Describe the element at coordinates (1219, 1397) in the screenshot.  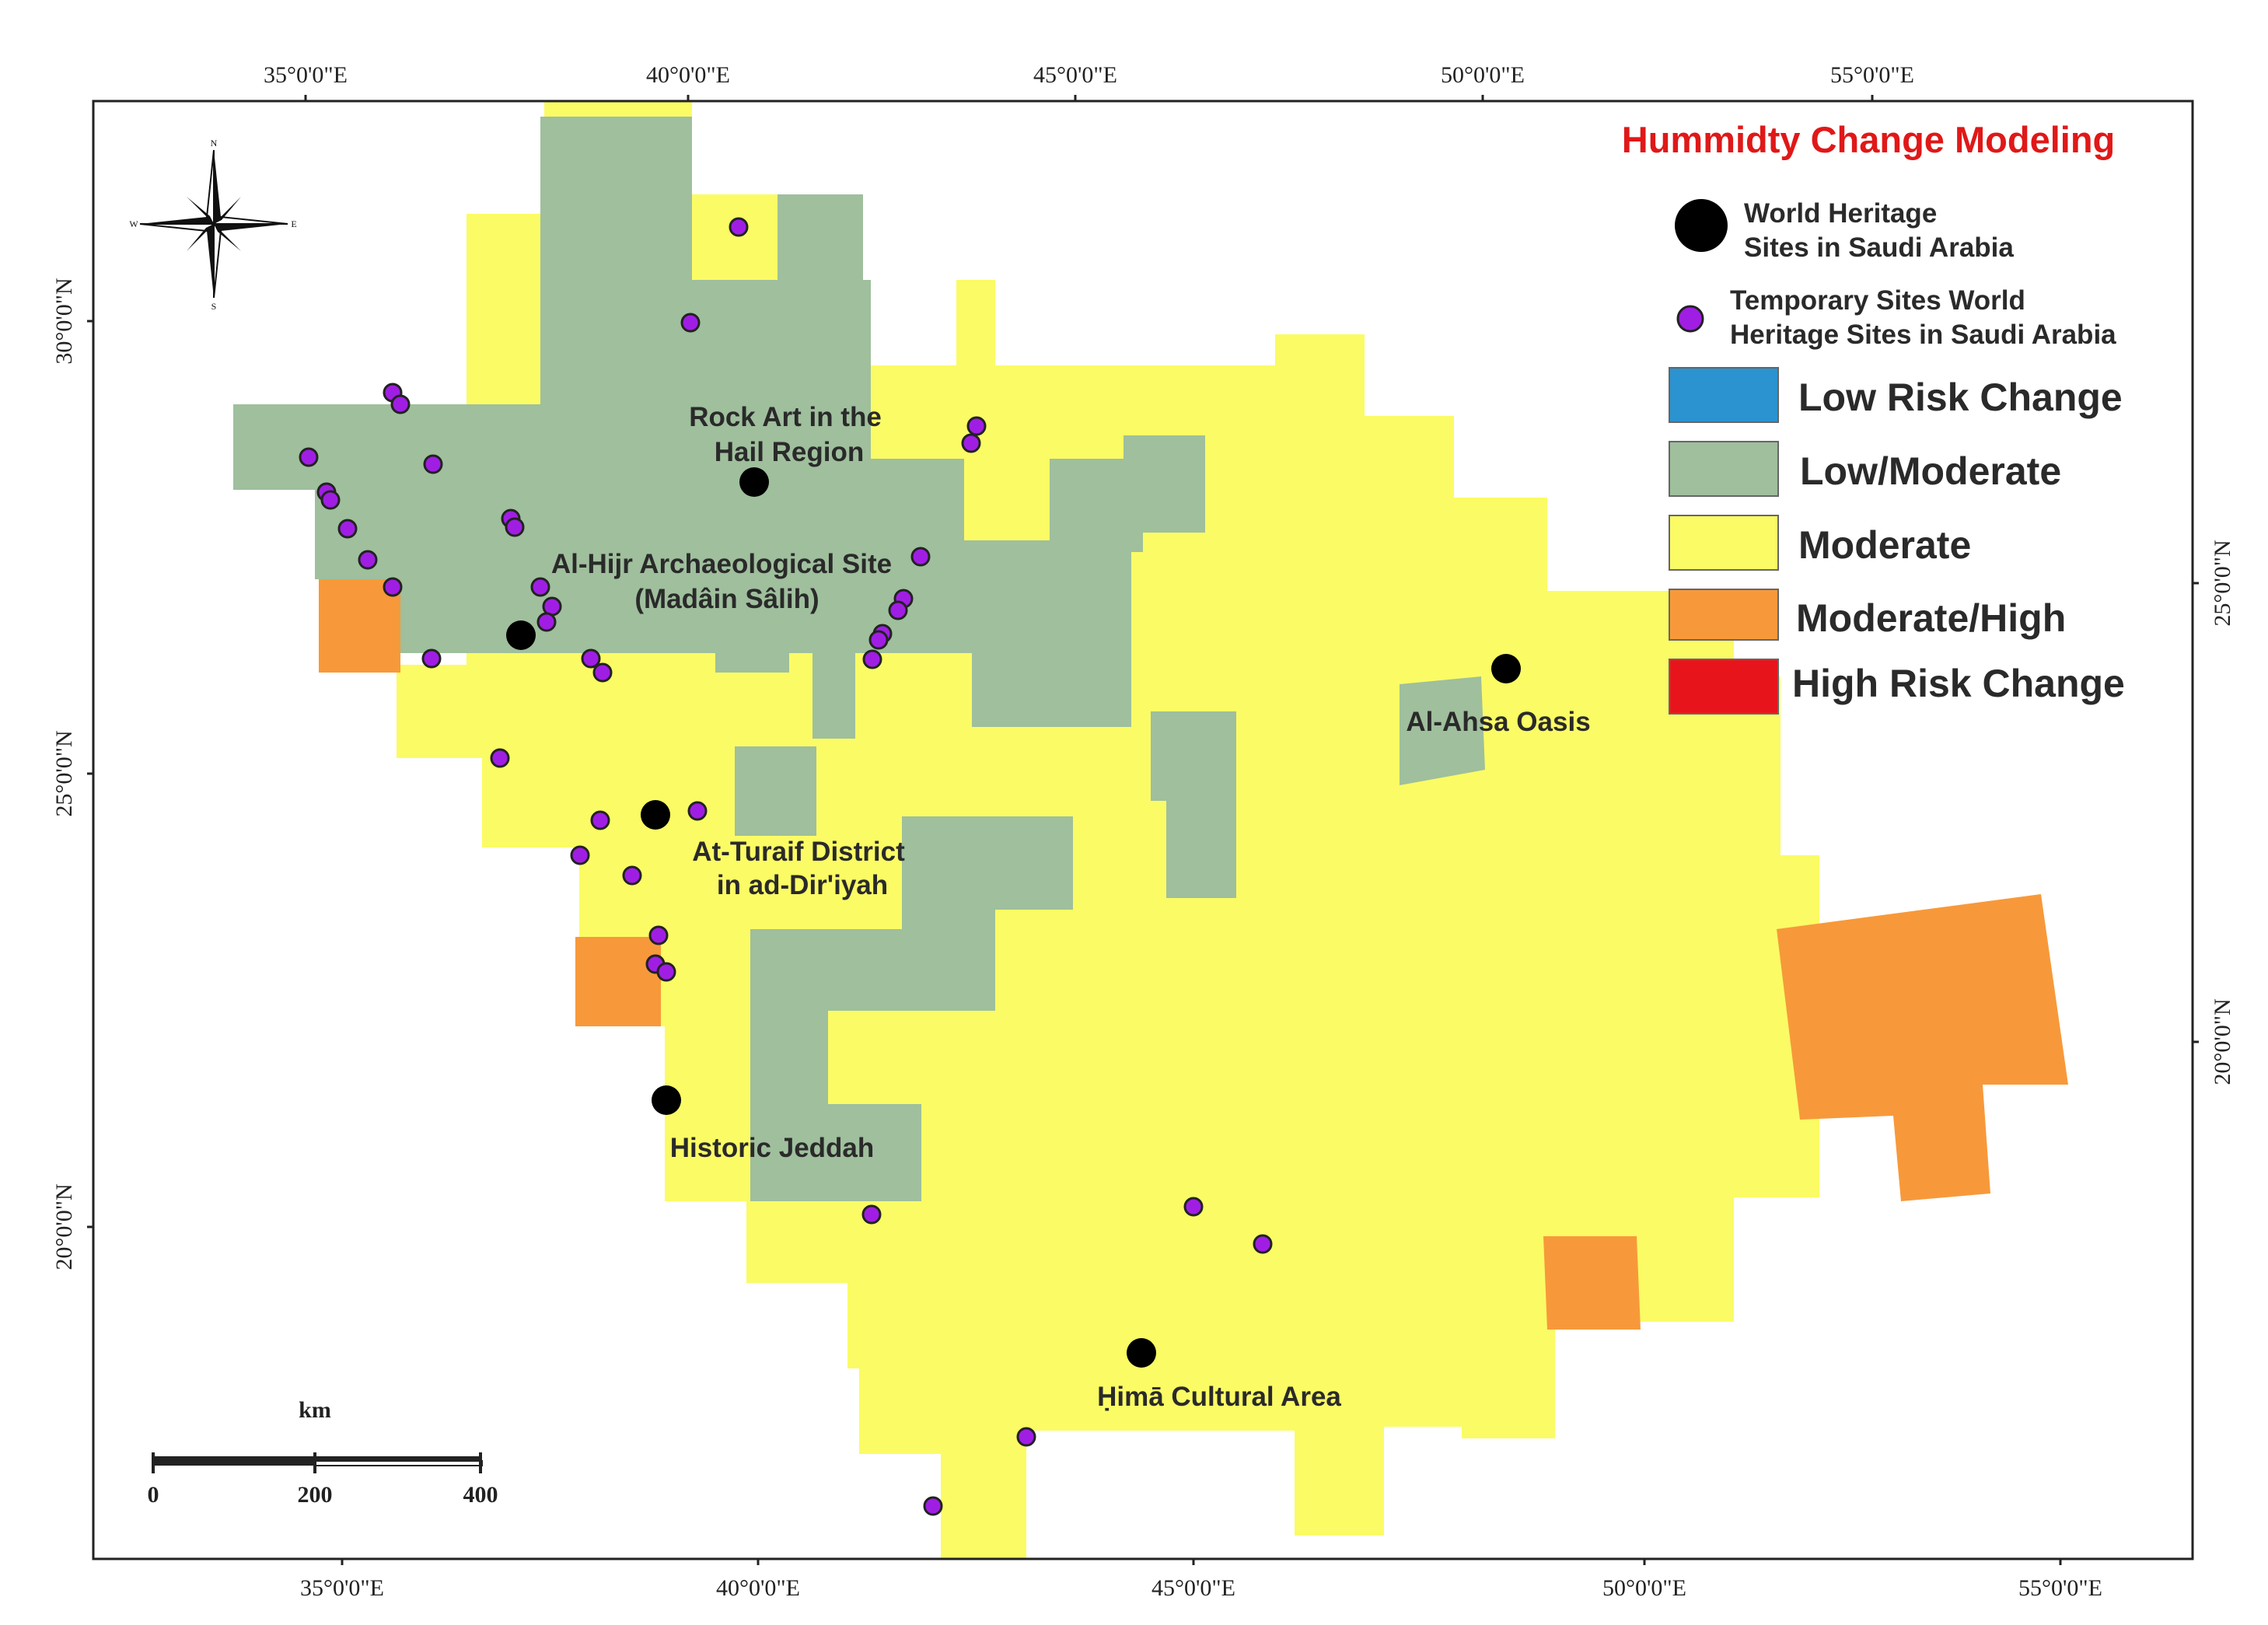
I see `site-label-hima: Ḥimā Cultural Area` at that location.